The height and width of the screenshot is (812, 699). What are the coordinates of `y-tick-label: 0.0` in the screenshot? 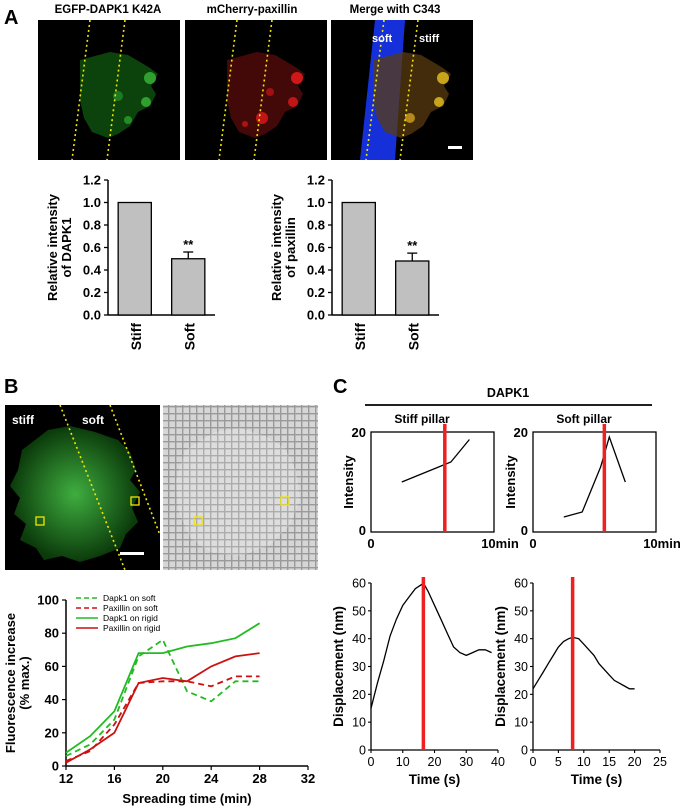 It's located at (92, 315).